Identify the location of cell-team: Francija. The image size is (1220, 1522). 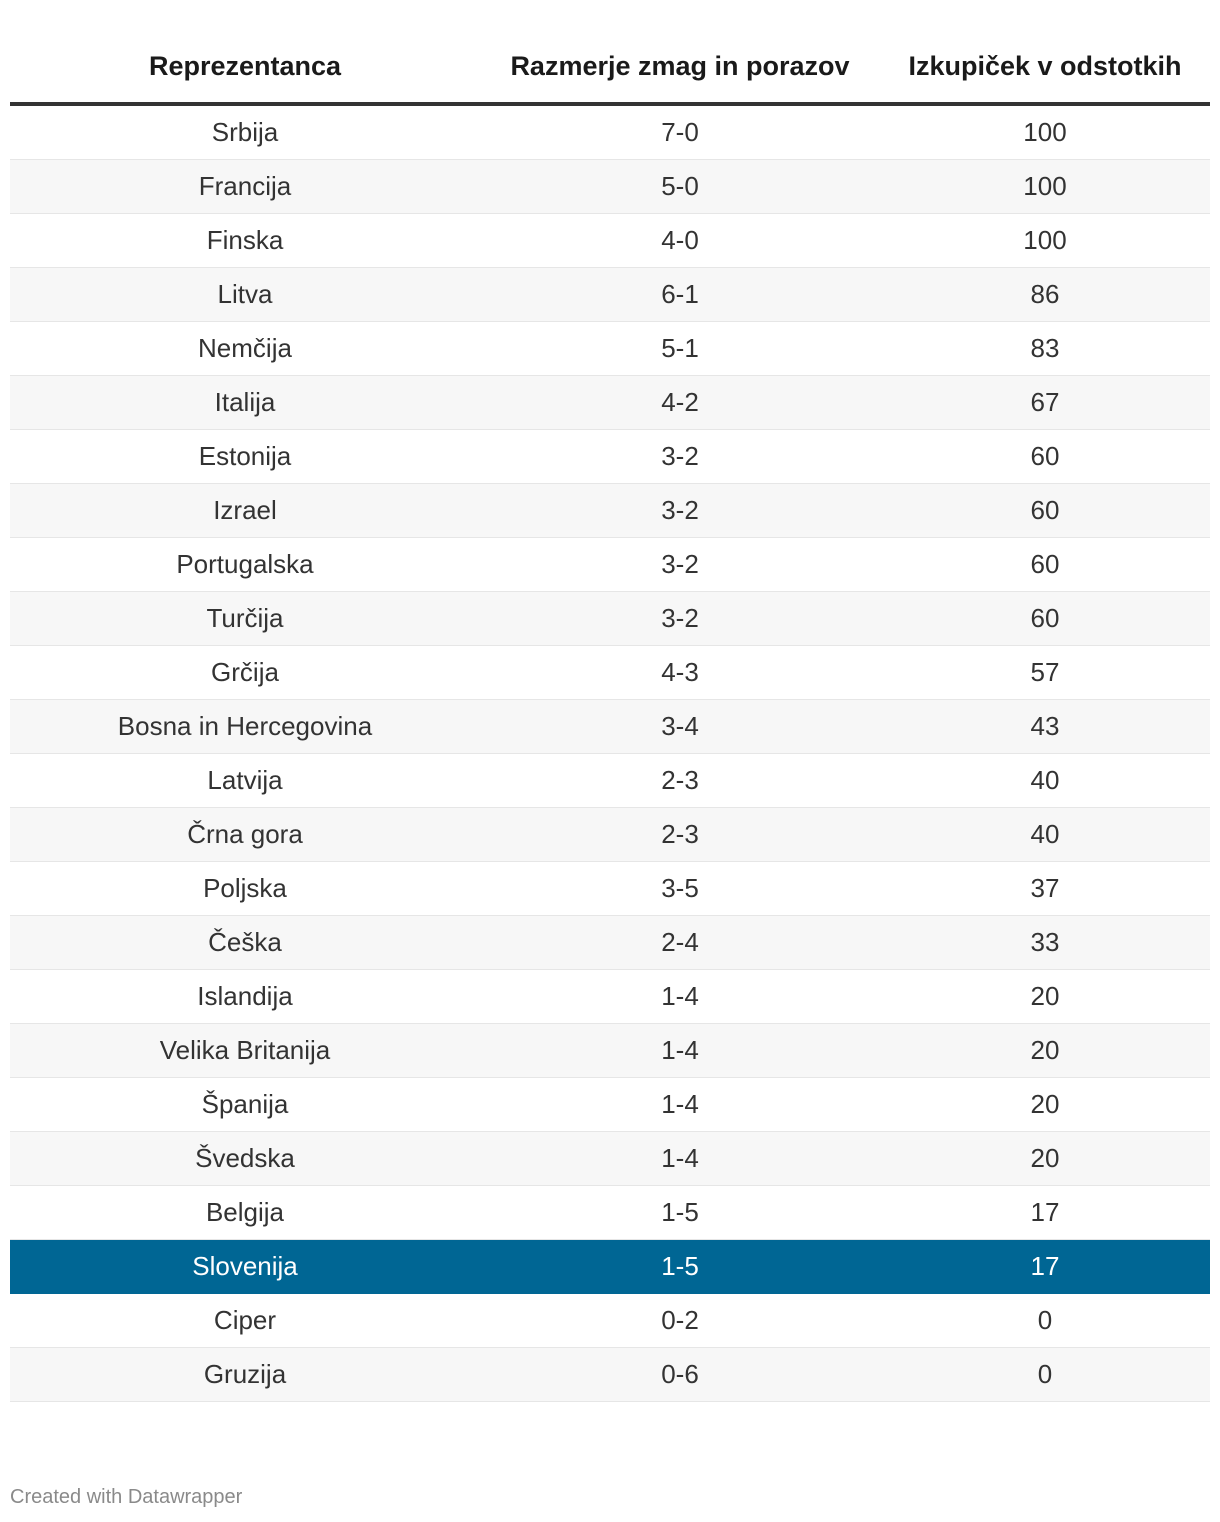
(245, 186).